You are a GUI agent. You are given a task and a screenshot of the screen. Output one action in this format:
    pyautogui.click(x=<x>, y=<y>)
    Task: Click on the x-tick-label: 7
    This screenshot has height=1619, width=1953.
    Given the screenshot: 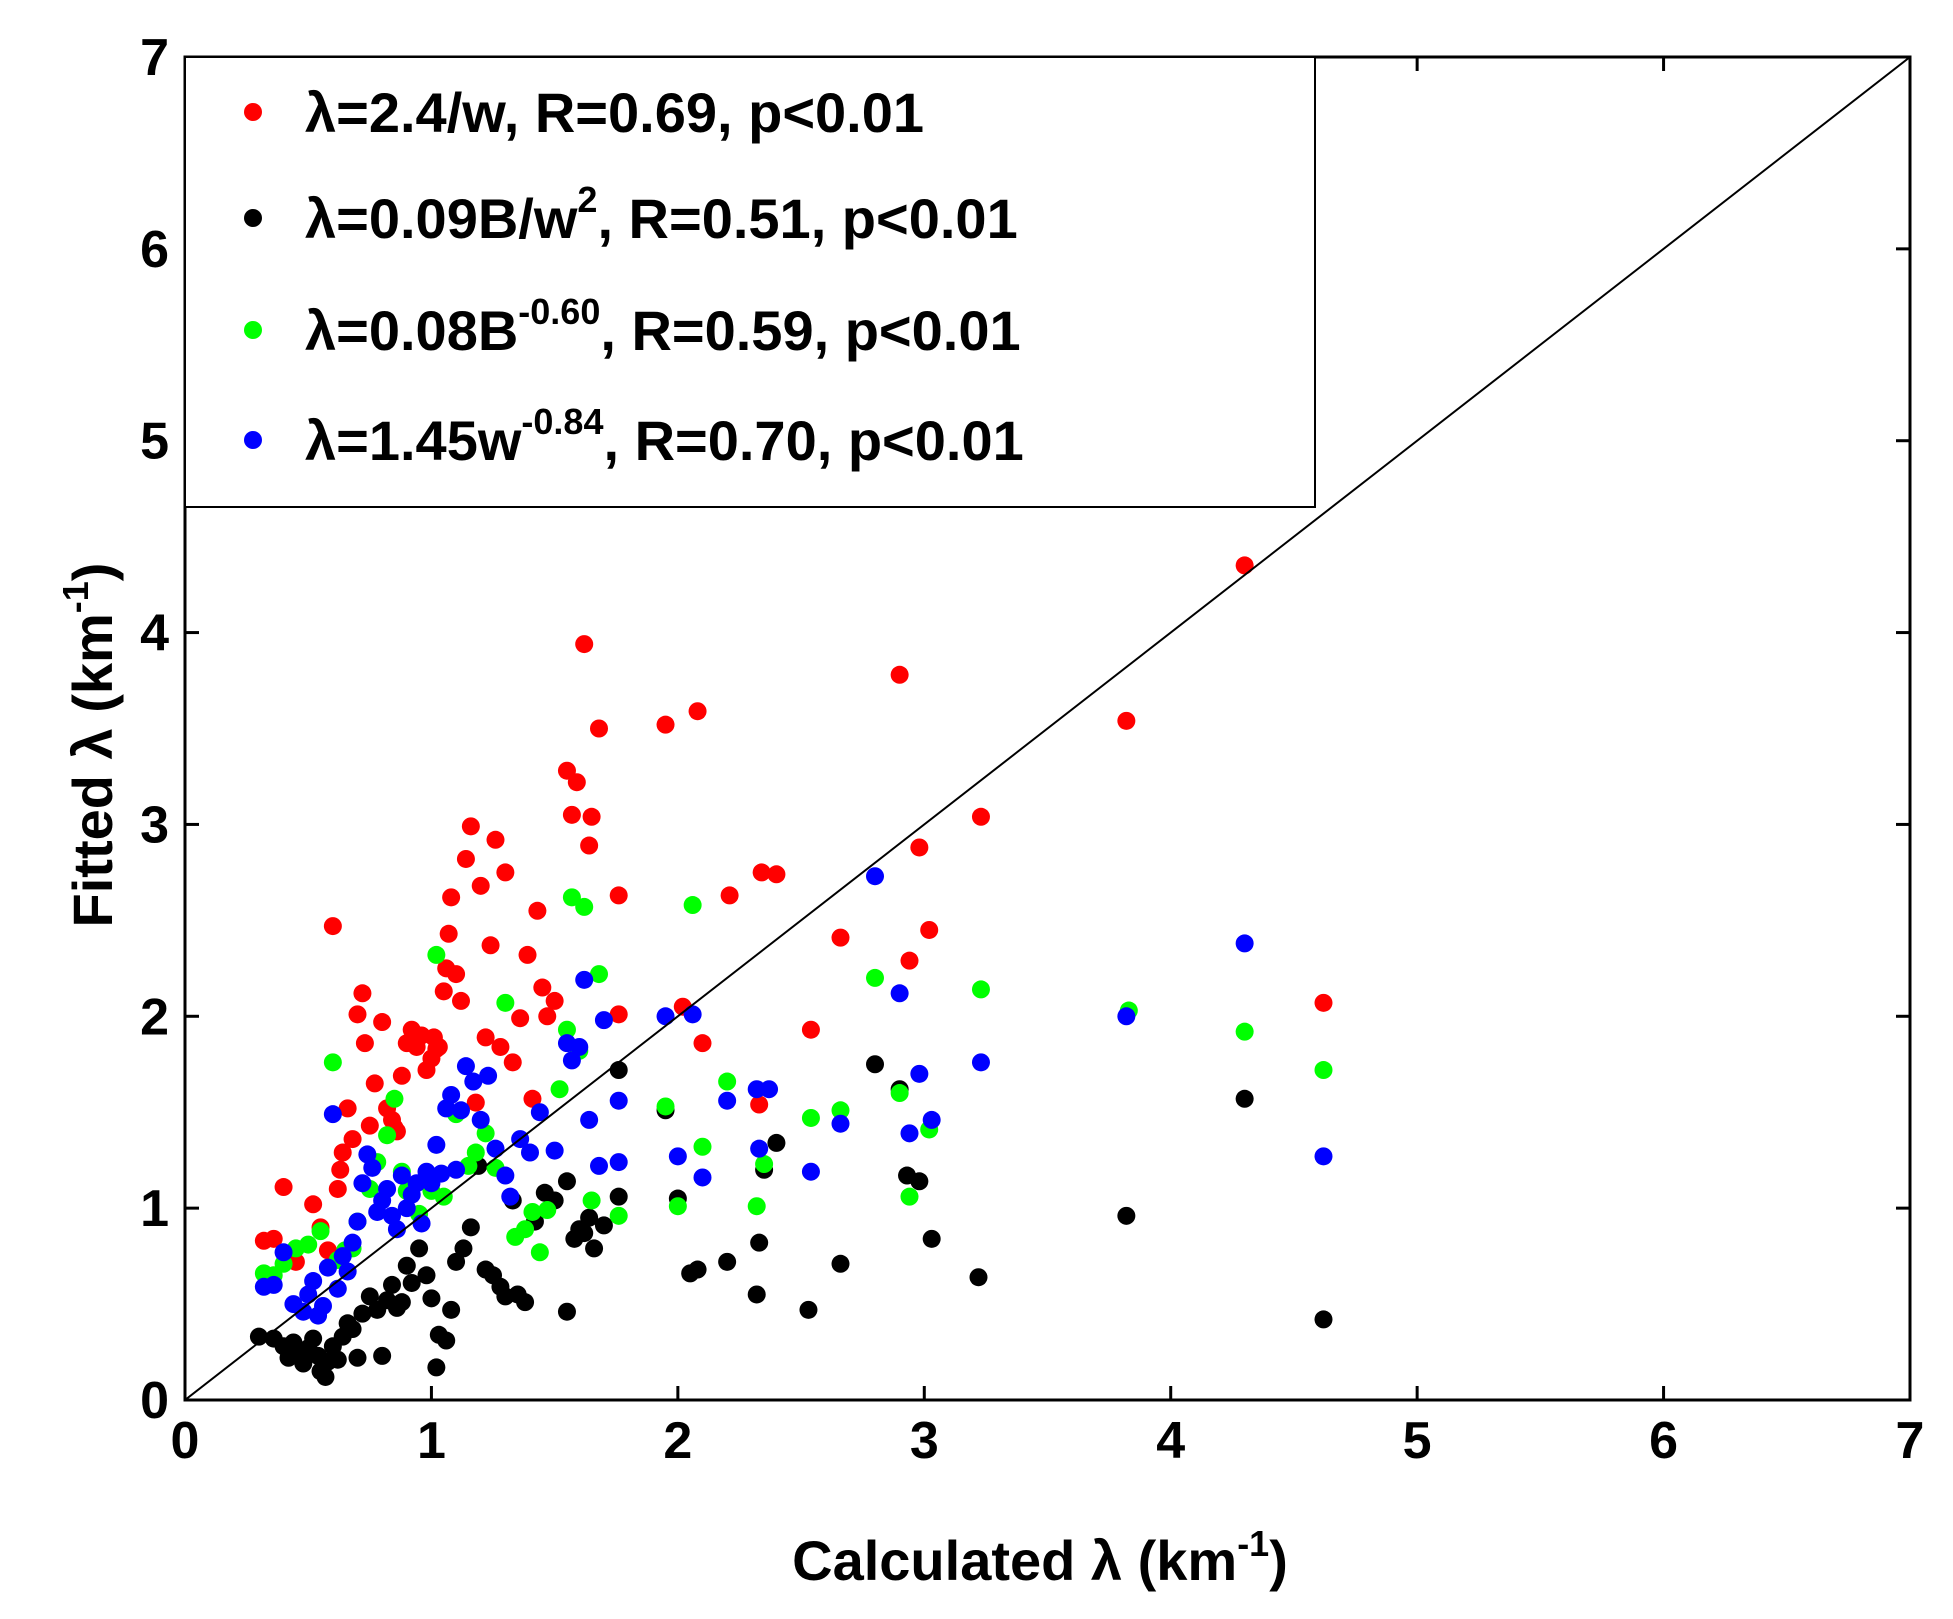 What is the action you would take?
    pyautogui.click(x=1910, y=1441)
    